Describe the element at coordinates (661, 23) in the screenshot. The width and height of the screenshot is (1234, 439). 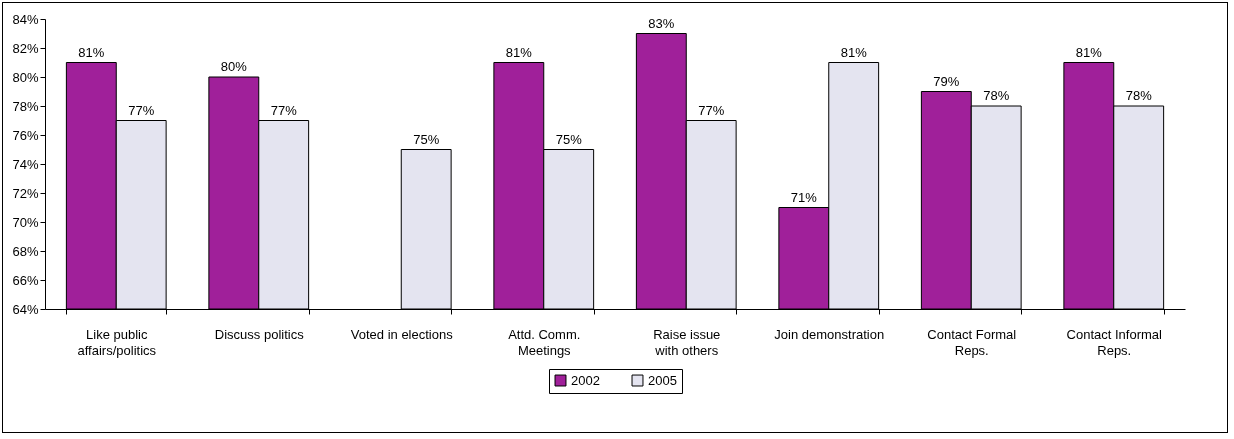
I see `data-label: 83%` at that location.